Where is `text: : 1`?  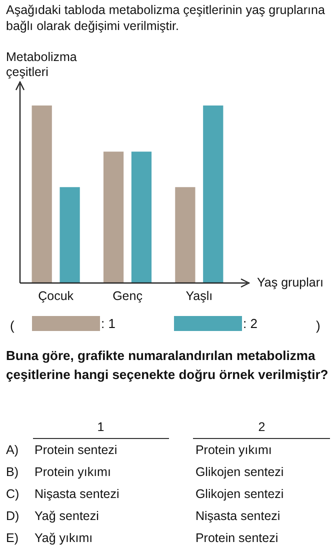 text: : 1 is located at coordinates (108, 323).